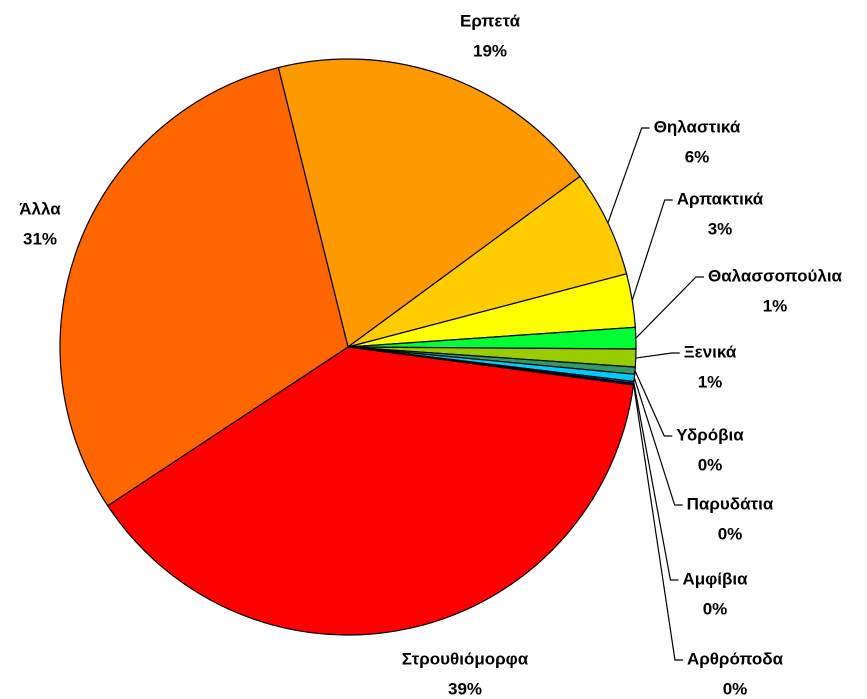  Describe the element at coordinates (715, 578) in the screenshot. I see `slice-label: Αμφίβια` at that location.